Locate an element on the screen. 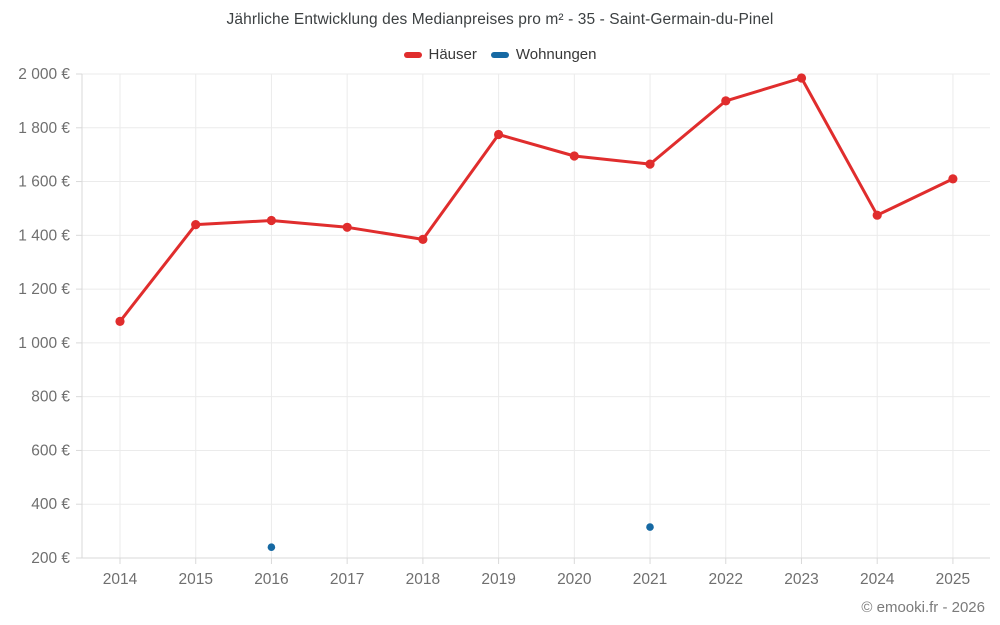  x-axis-label: 2014 is located at coordinates (120, 579).